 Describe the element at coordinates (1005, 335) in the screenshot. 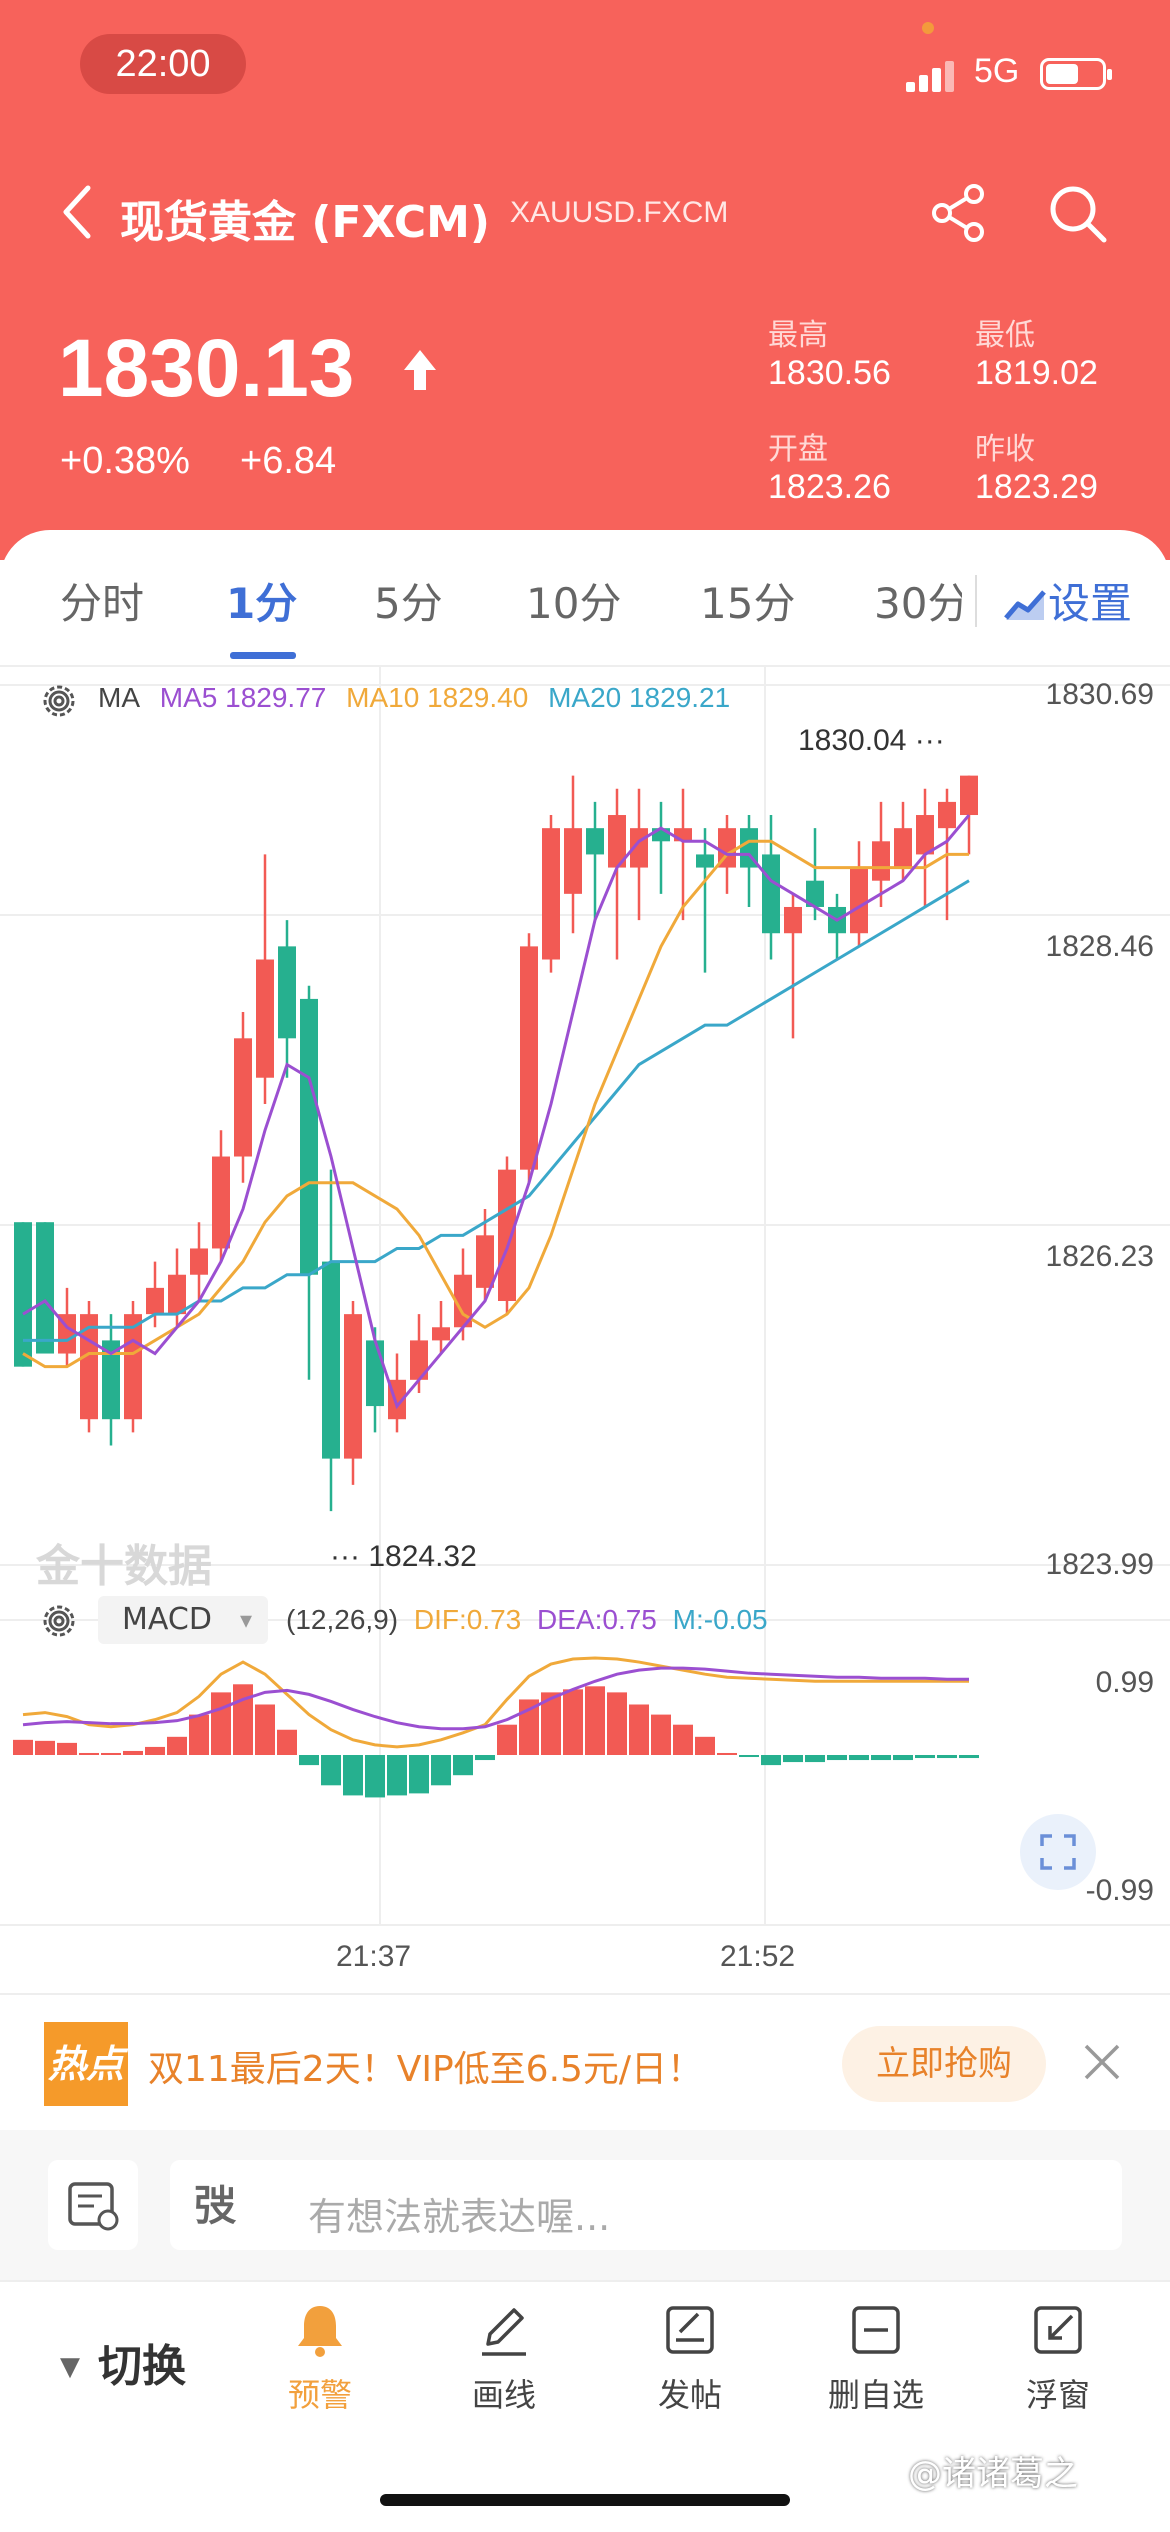

I see `stat-low-label: 最低` at that location.